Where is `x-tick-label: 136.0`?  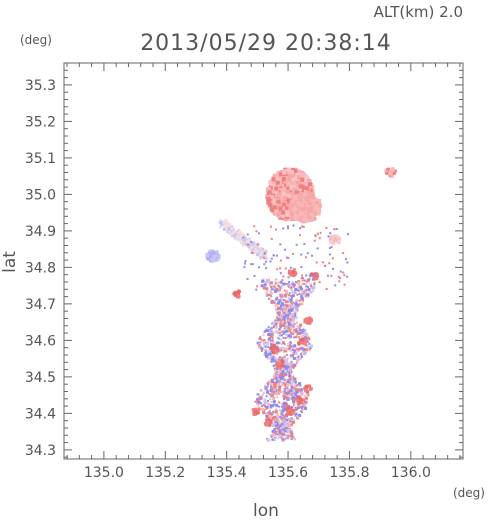 x-tick-label: 136.0 is located at coordinates (411, 473).